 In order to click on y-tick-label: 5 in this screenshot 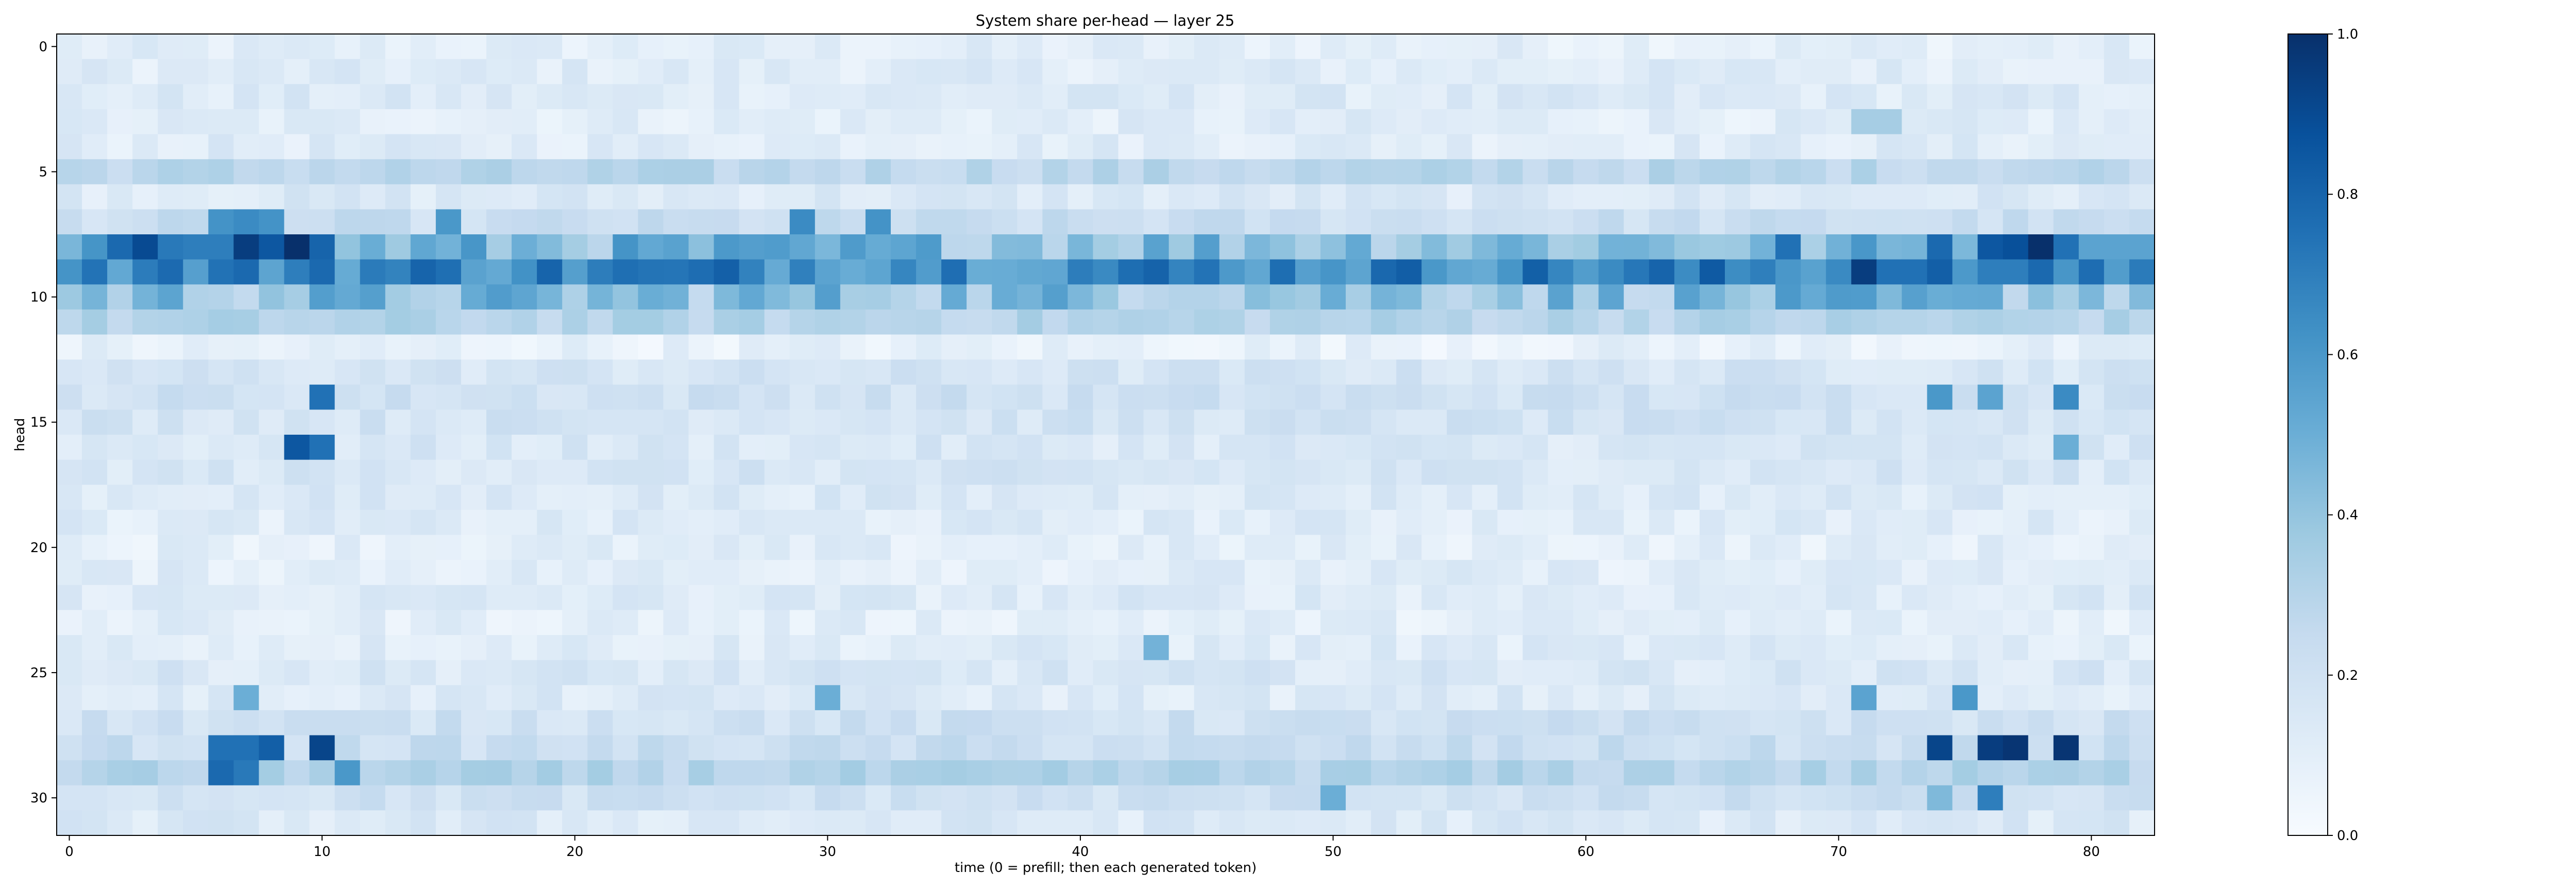, I will do `click(43, 172)`.